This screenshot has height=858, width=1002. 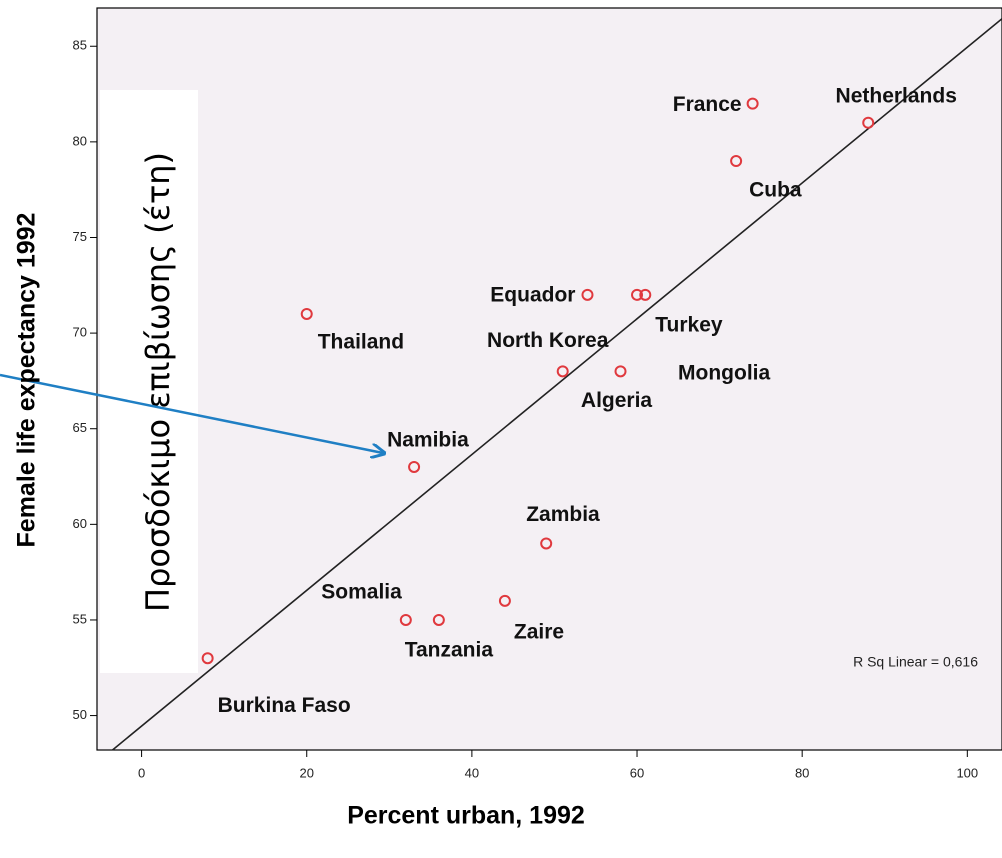 I want to click on point-label: Tanzania, so click(x=449, y=650).